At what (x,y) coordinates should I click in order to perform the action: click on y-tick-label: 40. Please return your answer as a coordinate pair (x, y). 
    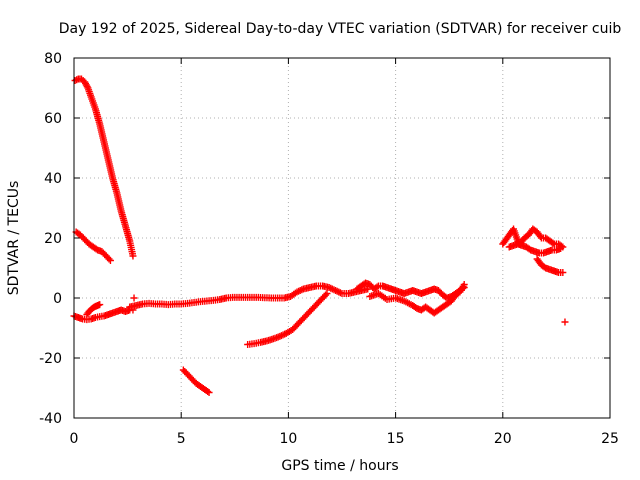
    Looking at the image, I should click on (53, 179).